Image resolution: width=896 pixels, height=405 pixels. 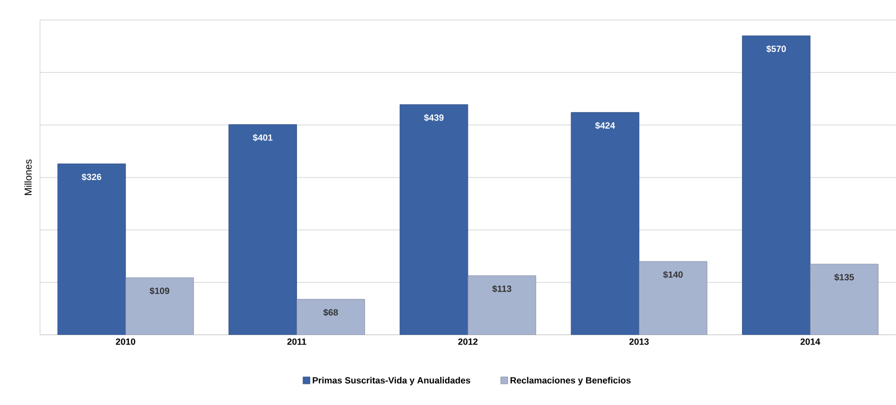 What do you see at coordinates (673, 274) in the screenshot?
I see `data-label: $140` at bounding box center [673, 274].